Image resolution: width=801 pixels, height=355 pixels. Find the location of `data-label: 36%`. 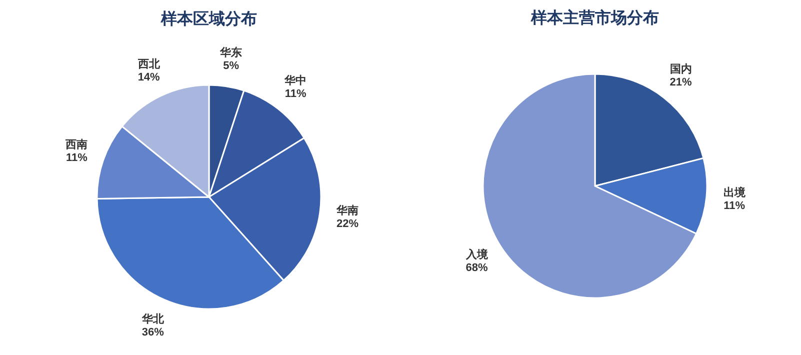

data-label: 36% is located at coordinates (153, 332).